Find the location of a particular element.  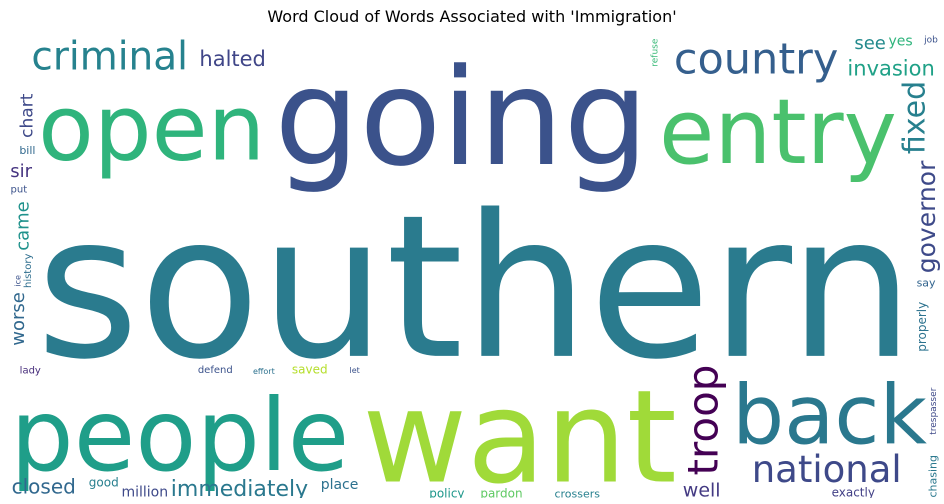

word-million: million is located at coordinates (144, 491).